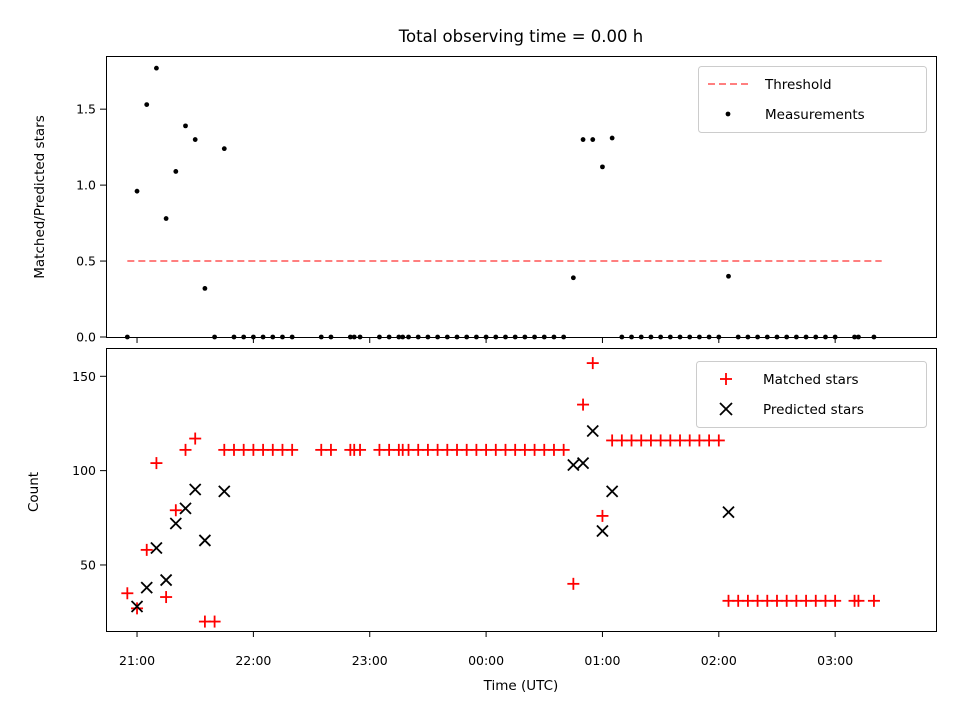 This screenshot has height=720, width=960. I want to click on bottom-legend-box, so click(811, 394).